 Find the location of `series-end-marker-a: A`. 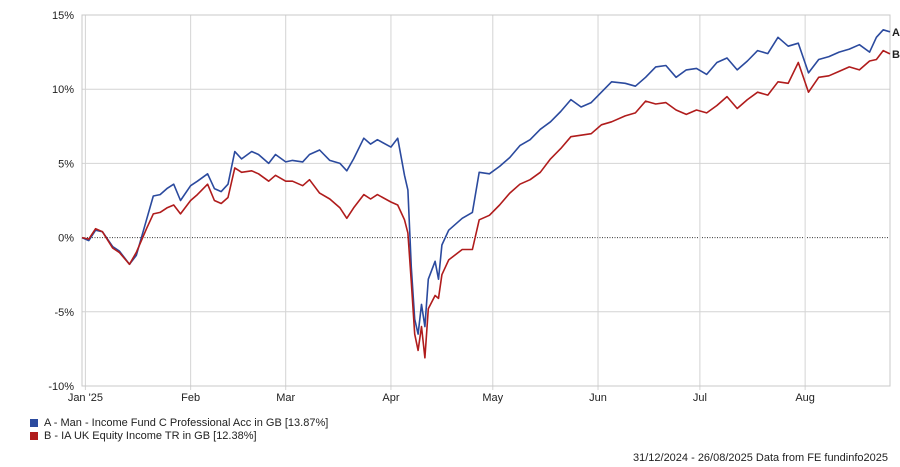

series-end-marker-a: A is located at coordinates (896, 33).